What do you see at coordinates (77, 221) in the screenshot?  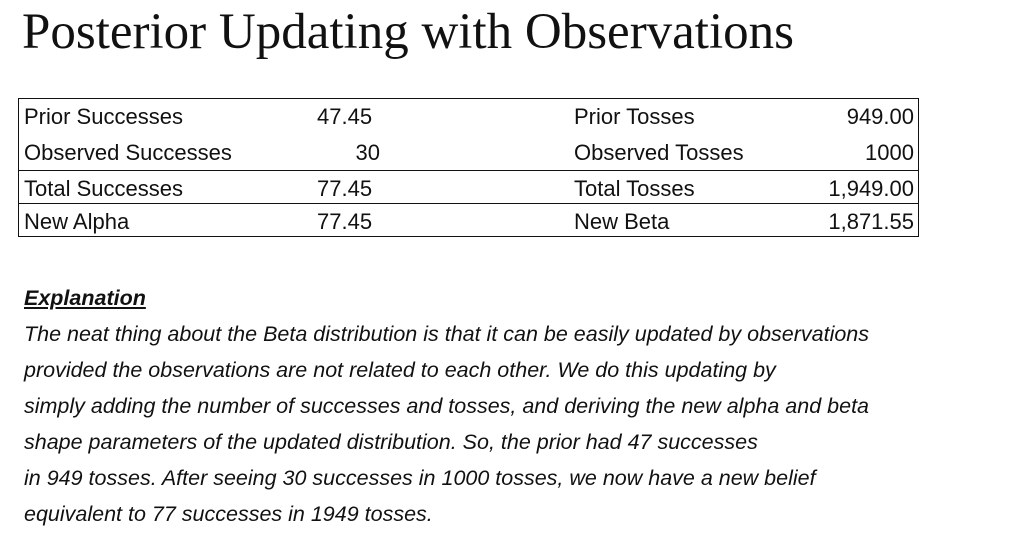 I see `label-new-alpha: New Alpha` at bounding box center [77, 221].